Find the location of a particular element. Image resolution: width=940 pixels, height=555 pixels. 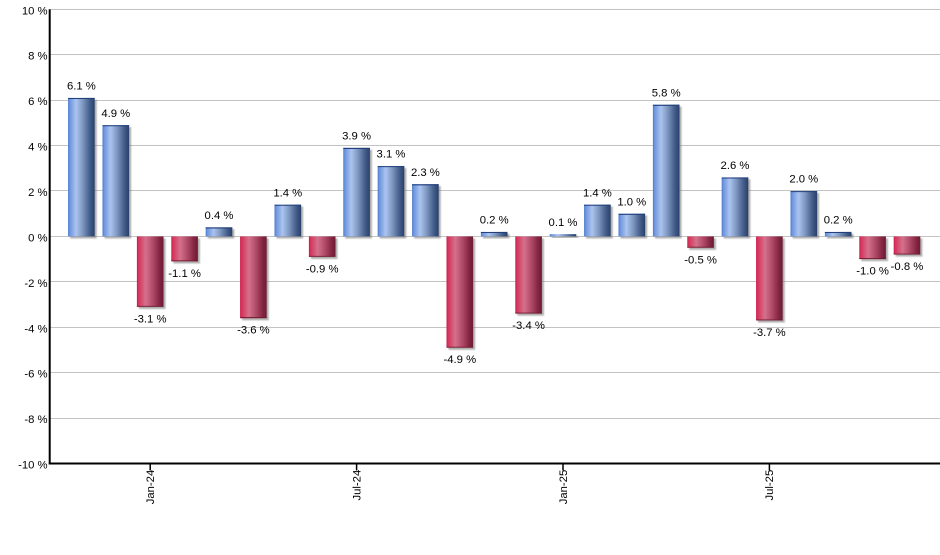

svg-text: -4.9 % is located at coordinates (459, 360).